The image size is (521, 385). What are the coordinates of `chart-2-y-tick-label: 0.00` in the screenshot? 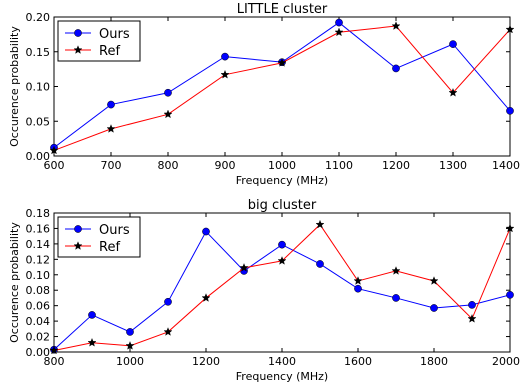 It's located at (38, 352).